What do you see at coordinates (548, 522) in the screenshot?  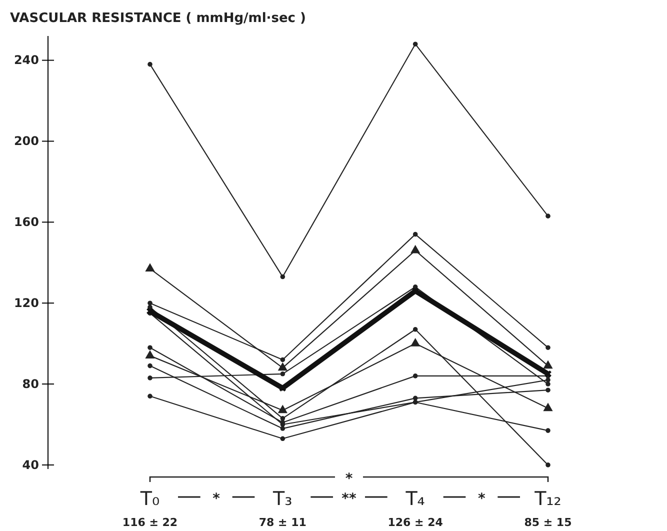 I see `text: 85 ± 15` at bounding box center [548, 522].